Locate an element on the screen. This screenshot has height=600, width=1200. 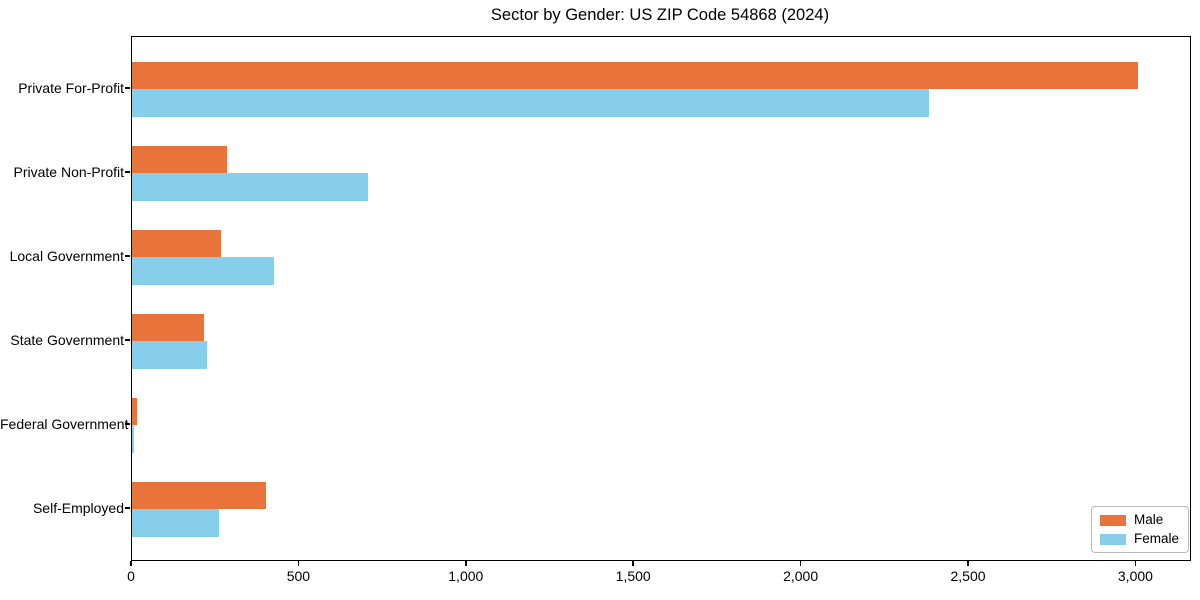
bar-male-state-government is located at coordinates (168, 327).